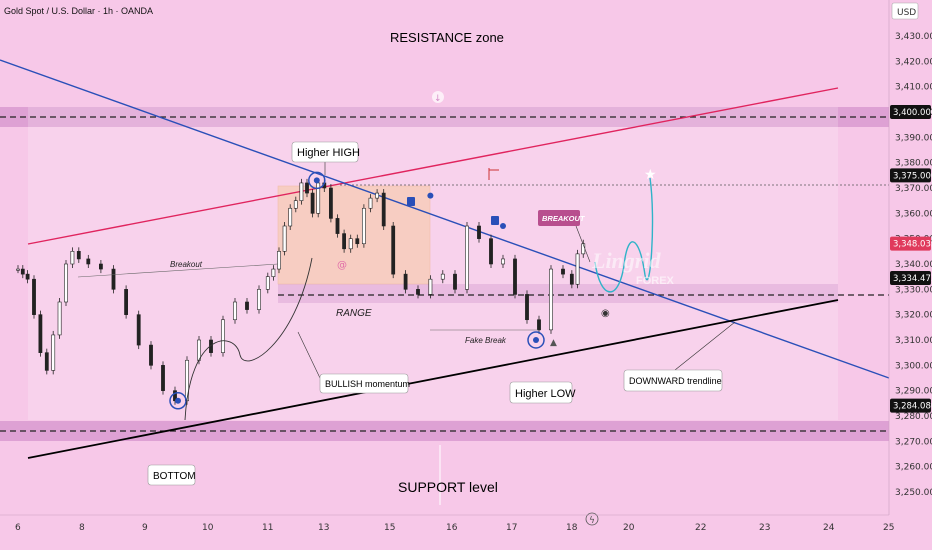  Describe the element at coordinates (82, 528) in the screenshot. I see `x-tick-label: 8` at that location.